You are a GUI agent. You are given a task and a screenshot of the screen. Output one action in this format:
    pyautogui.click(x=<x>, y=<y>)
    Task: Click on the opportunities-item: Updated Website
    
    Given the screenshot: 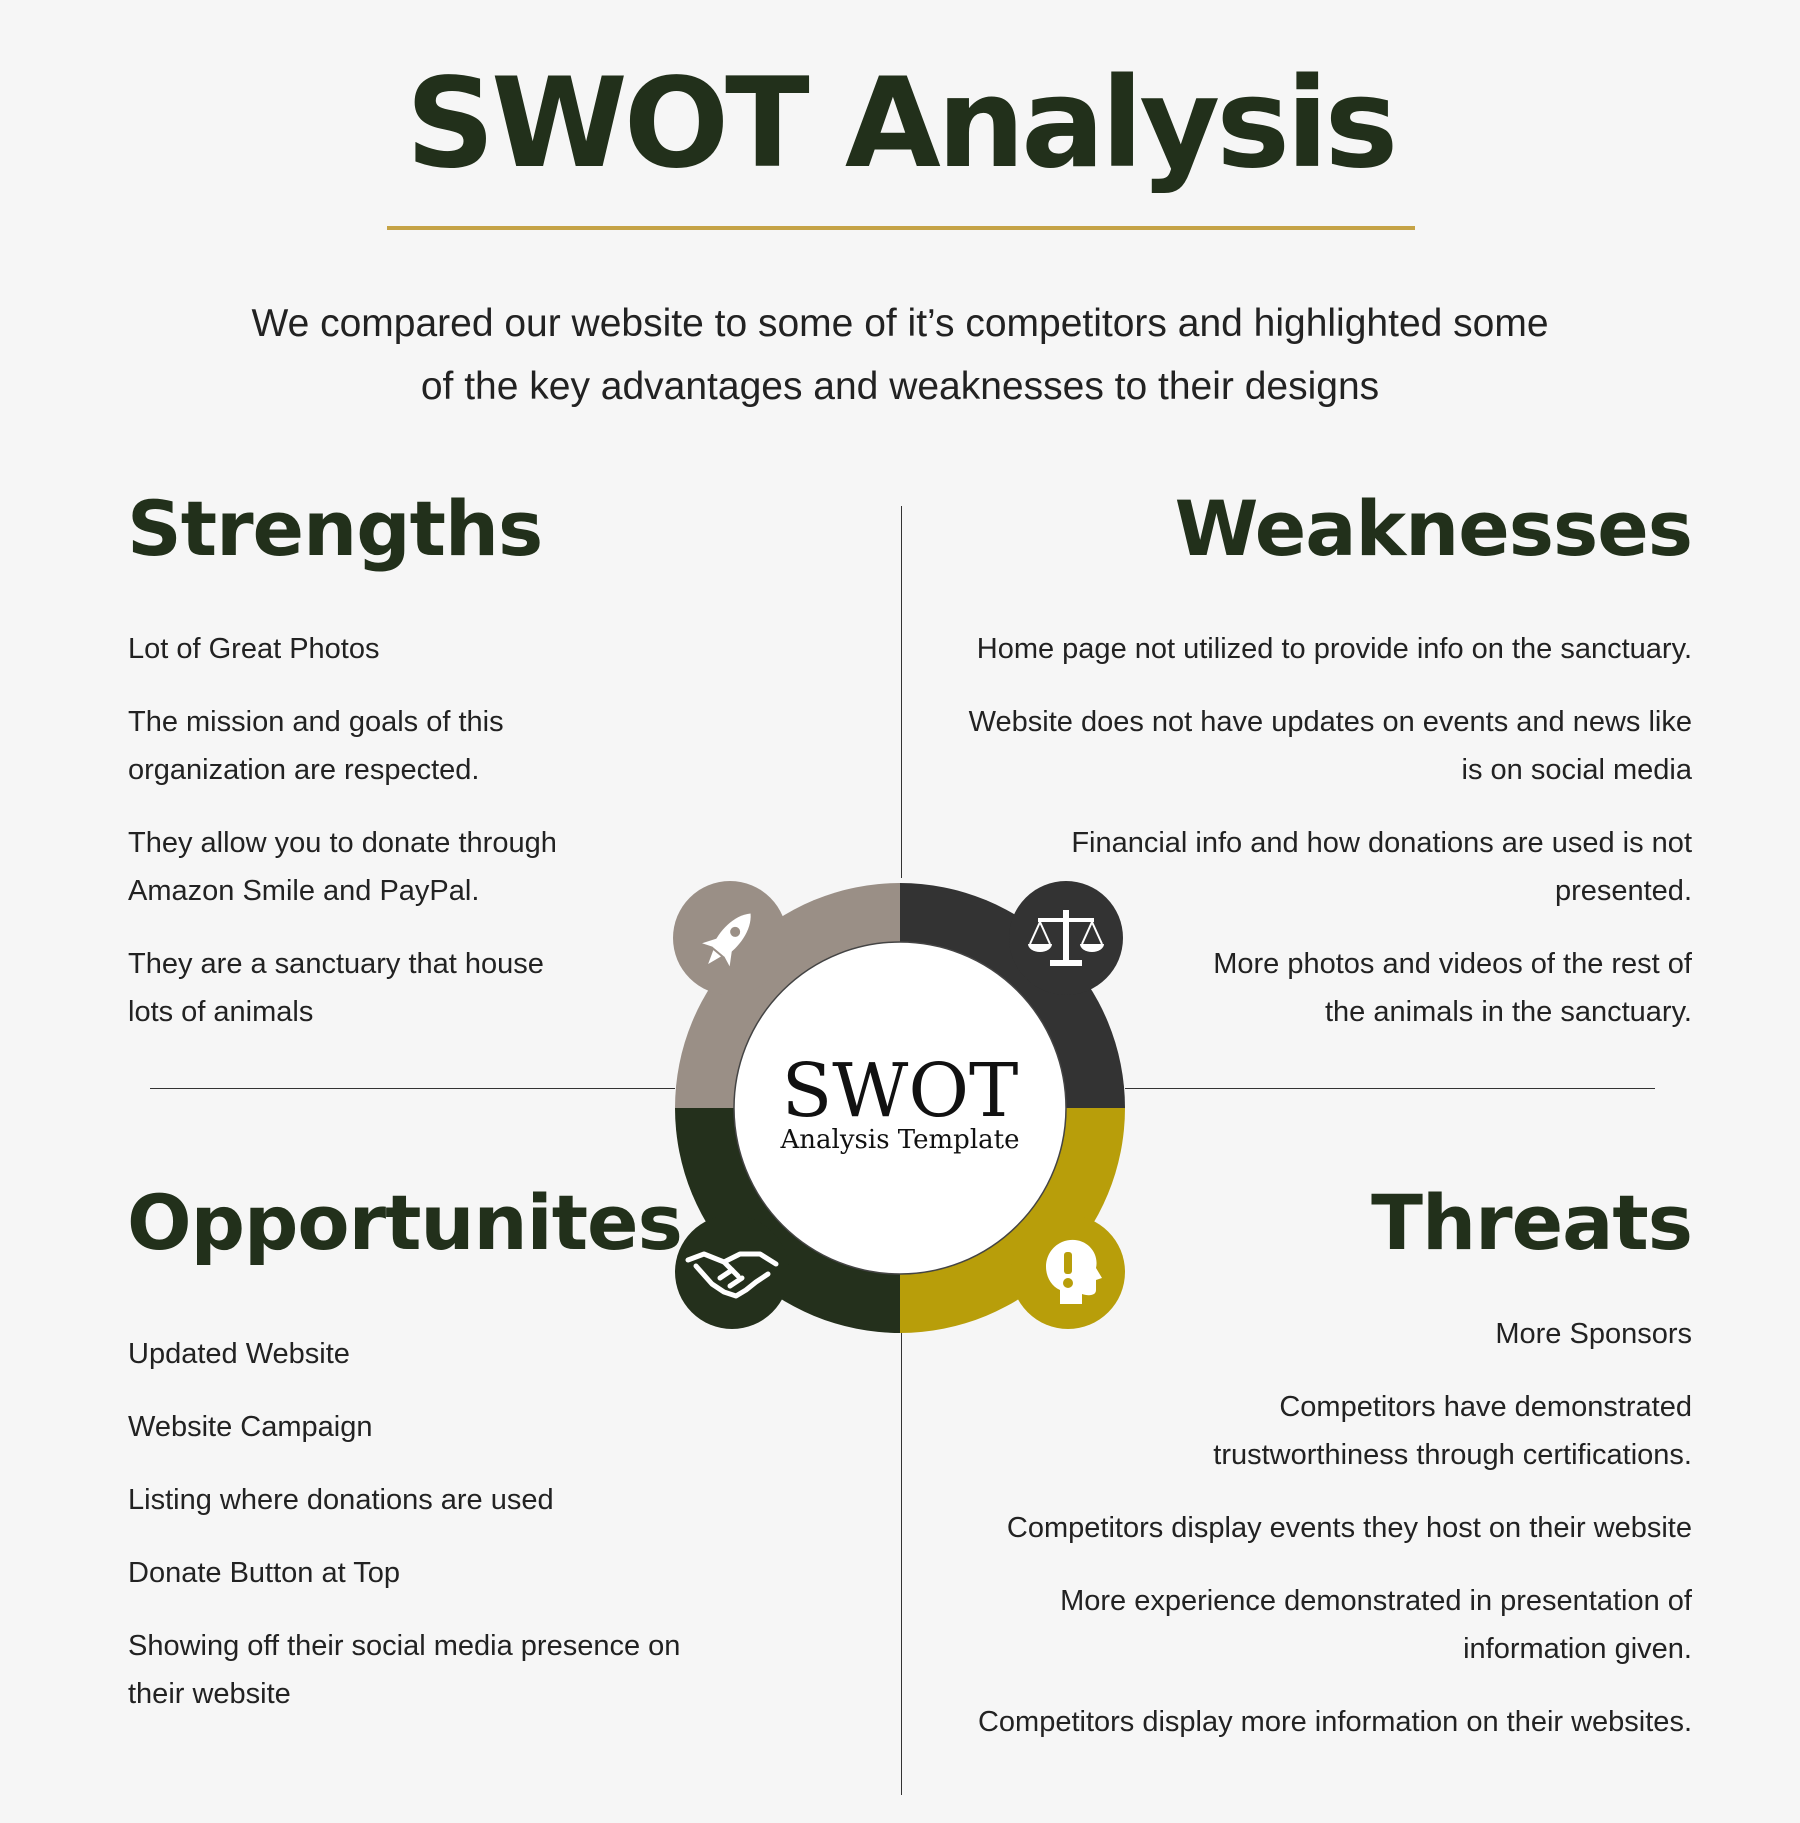 What is the action you would take?
    pyautogui.click(x=448, y=1354)
    